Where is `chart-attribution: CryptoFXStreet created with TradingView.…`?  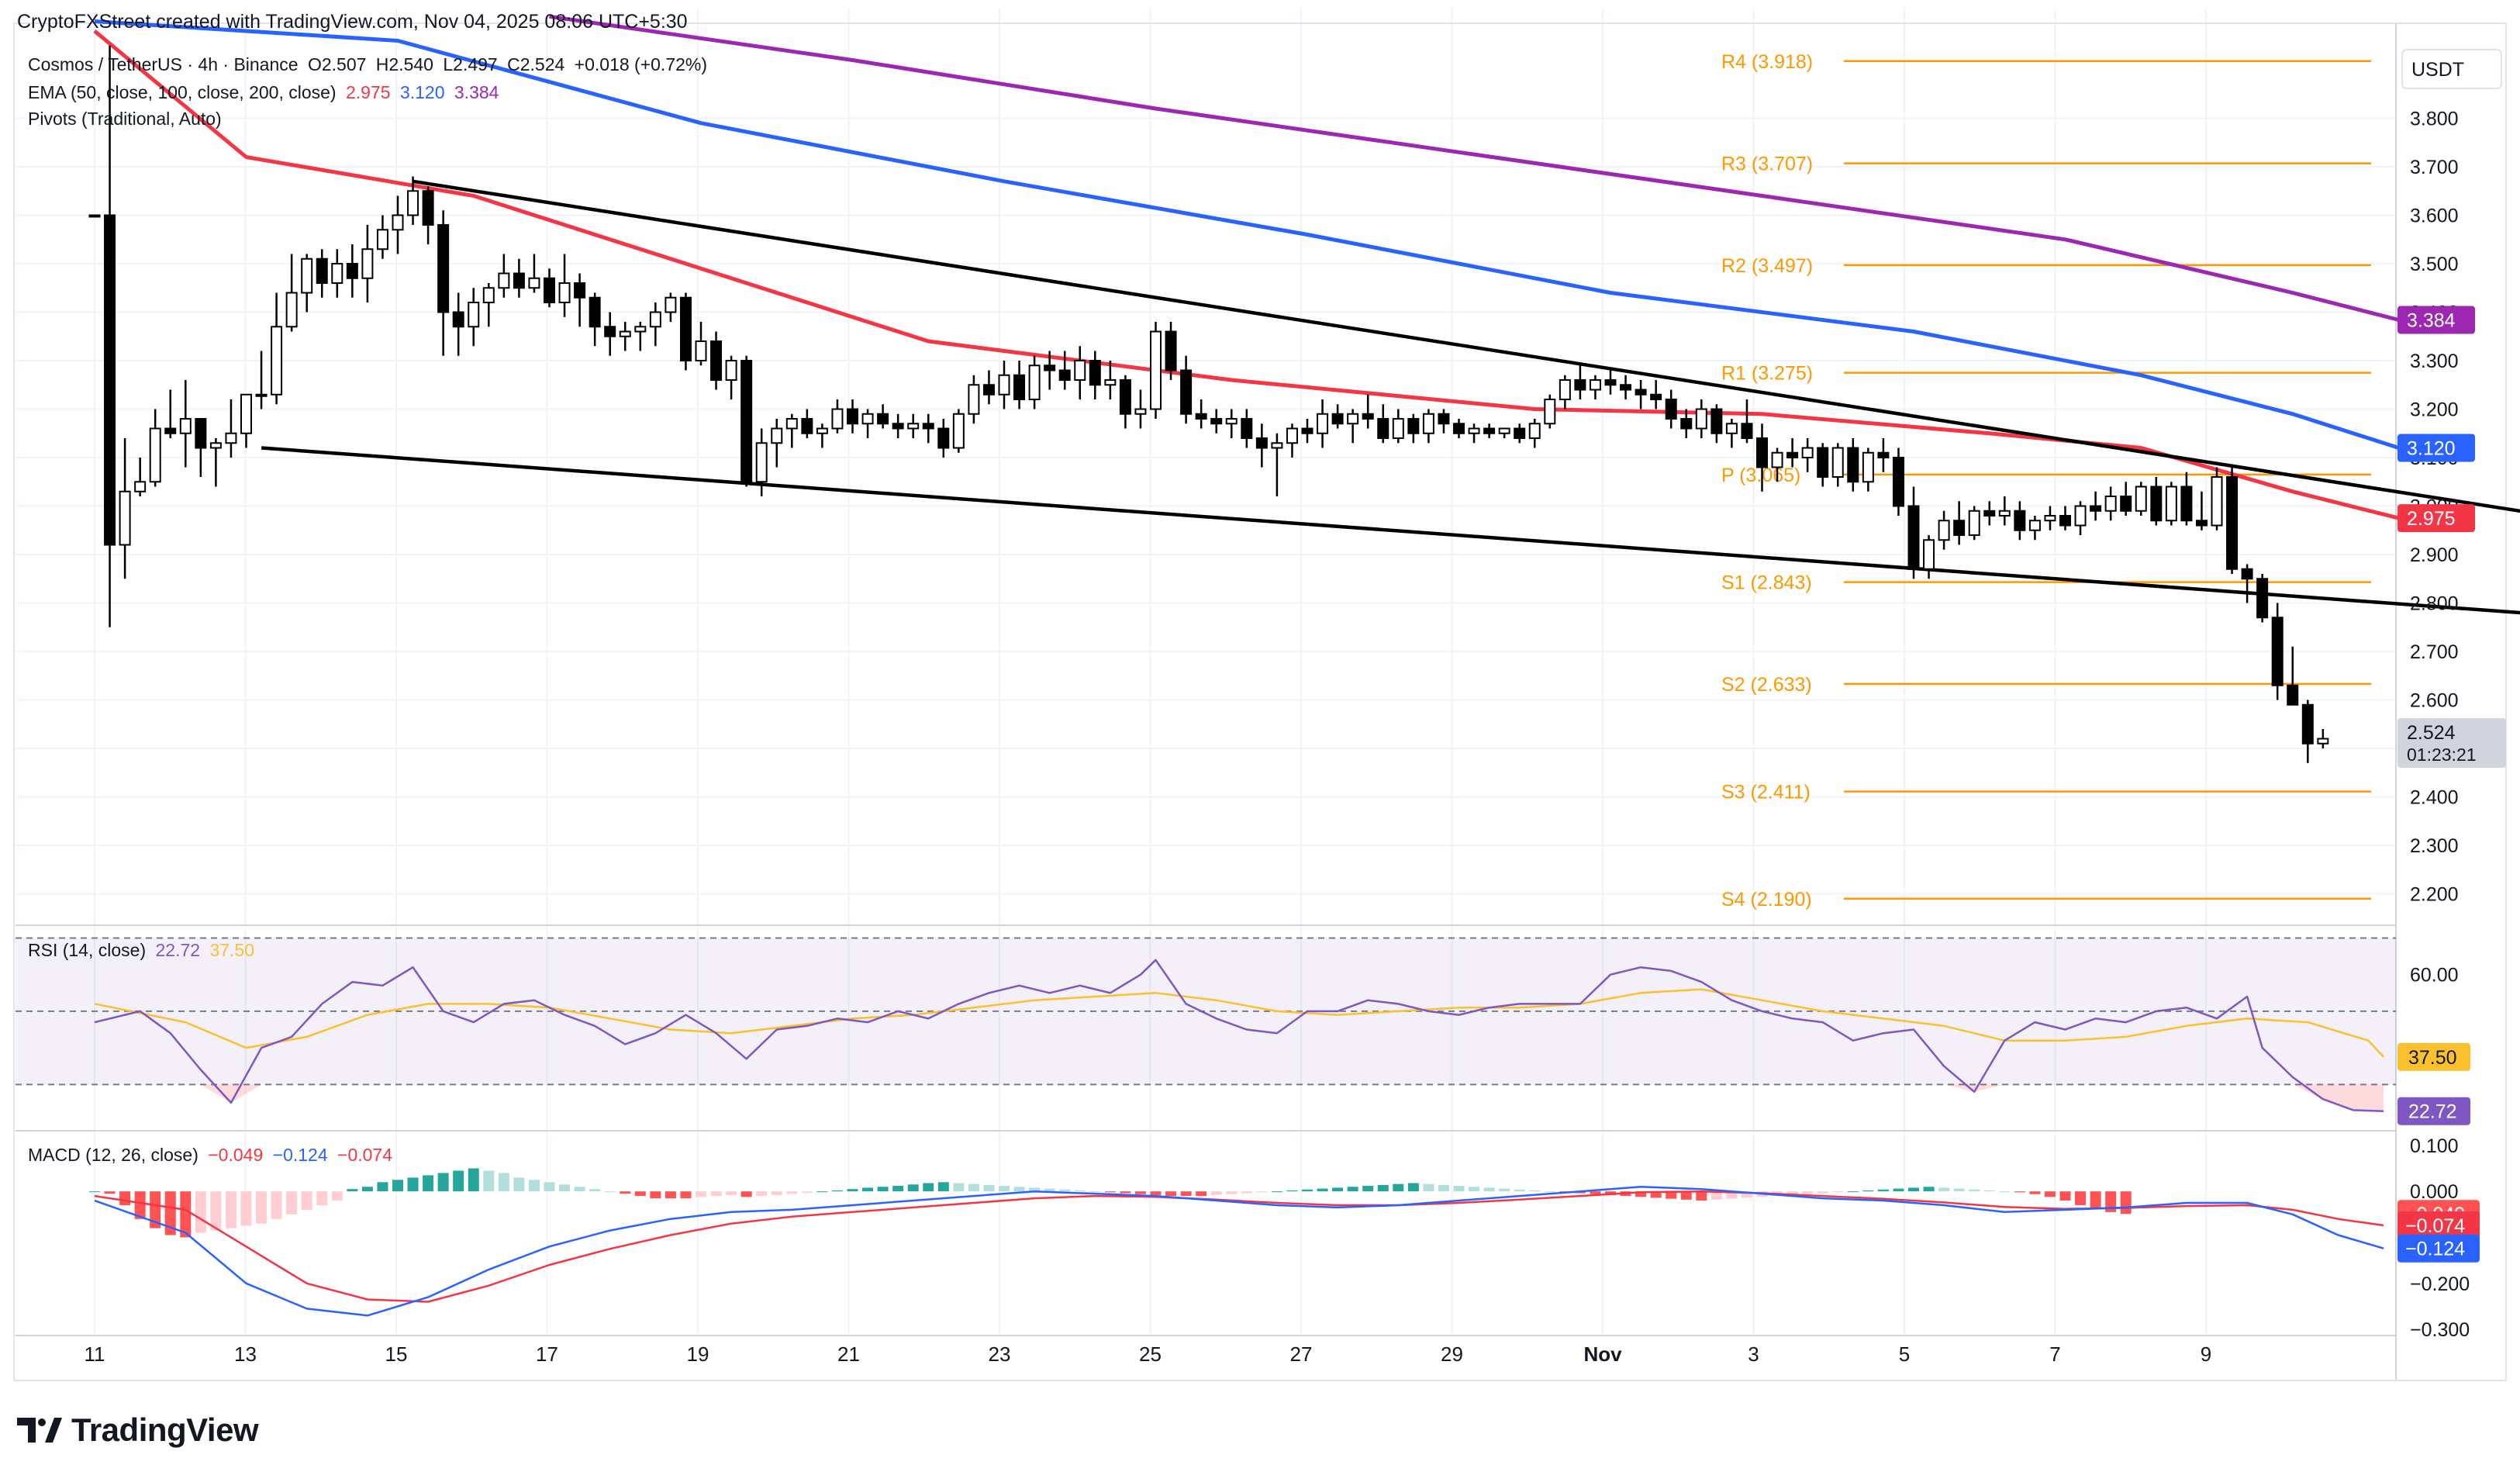
chart-attribution: CryptoFXStreet created with TradingView.… is located at coordinates (354, 22).